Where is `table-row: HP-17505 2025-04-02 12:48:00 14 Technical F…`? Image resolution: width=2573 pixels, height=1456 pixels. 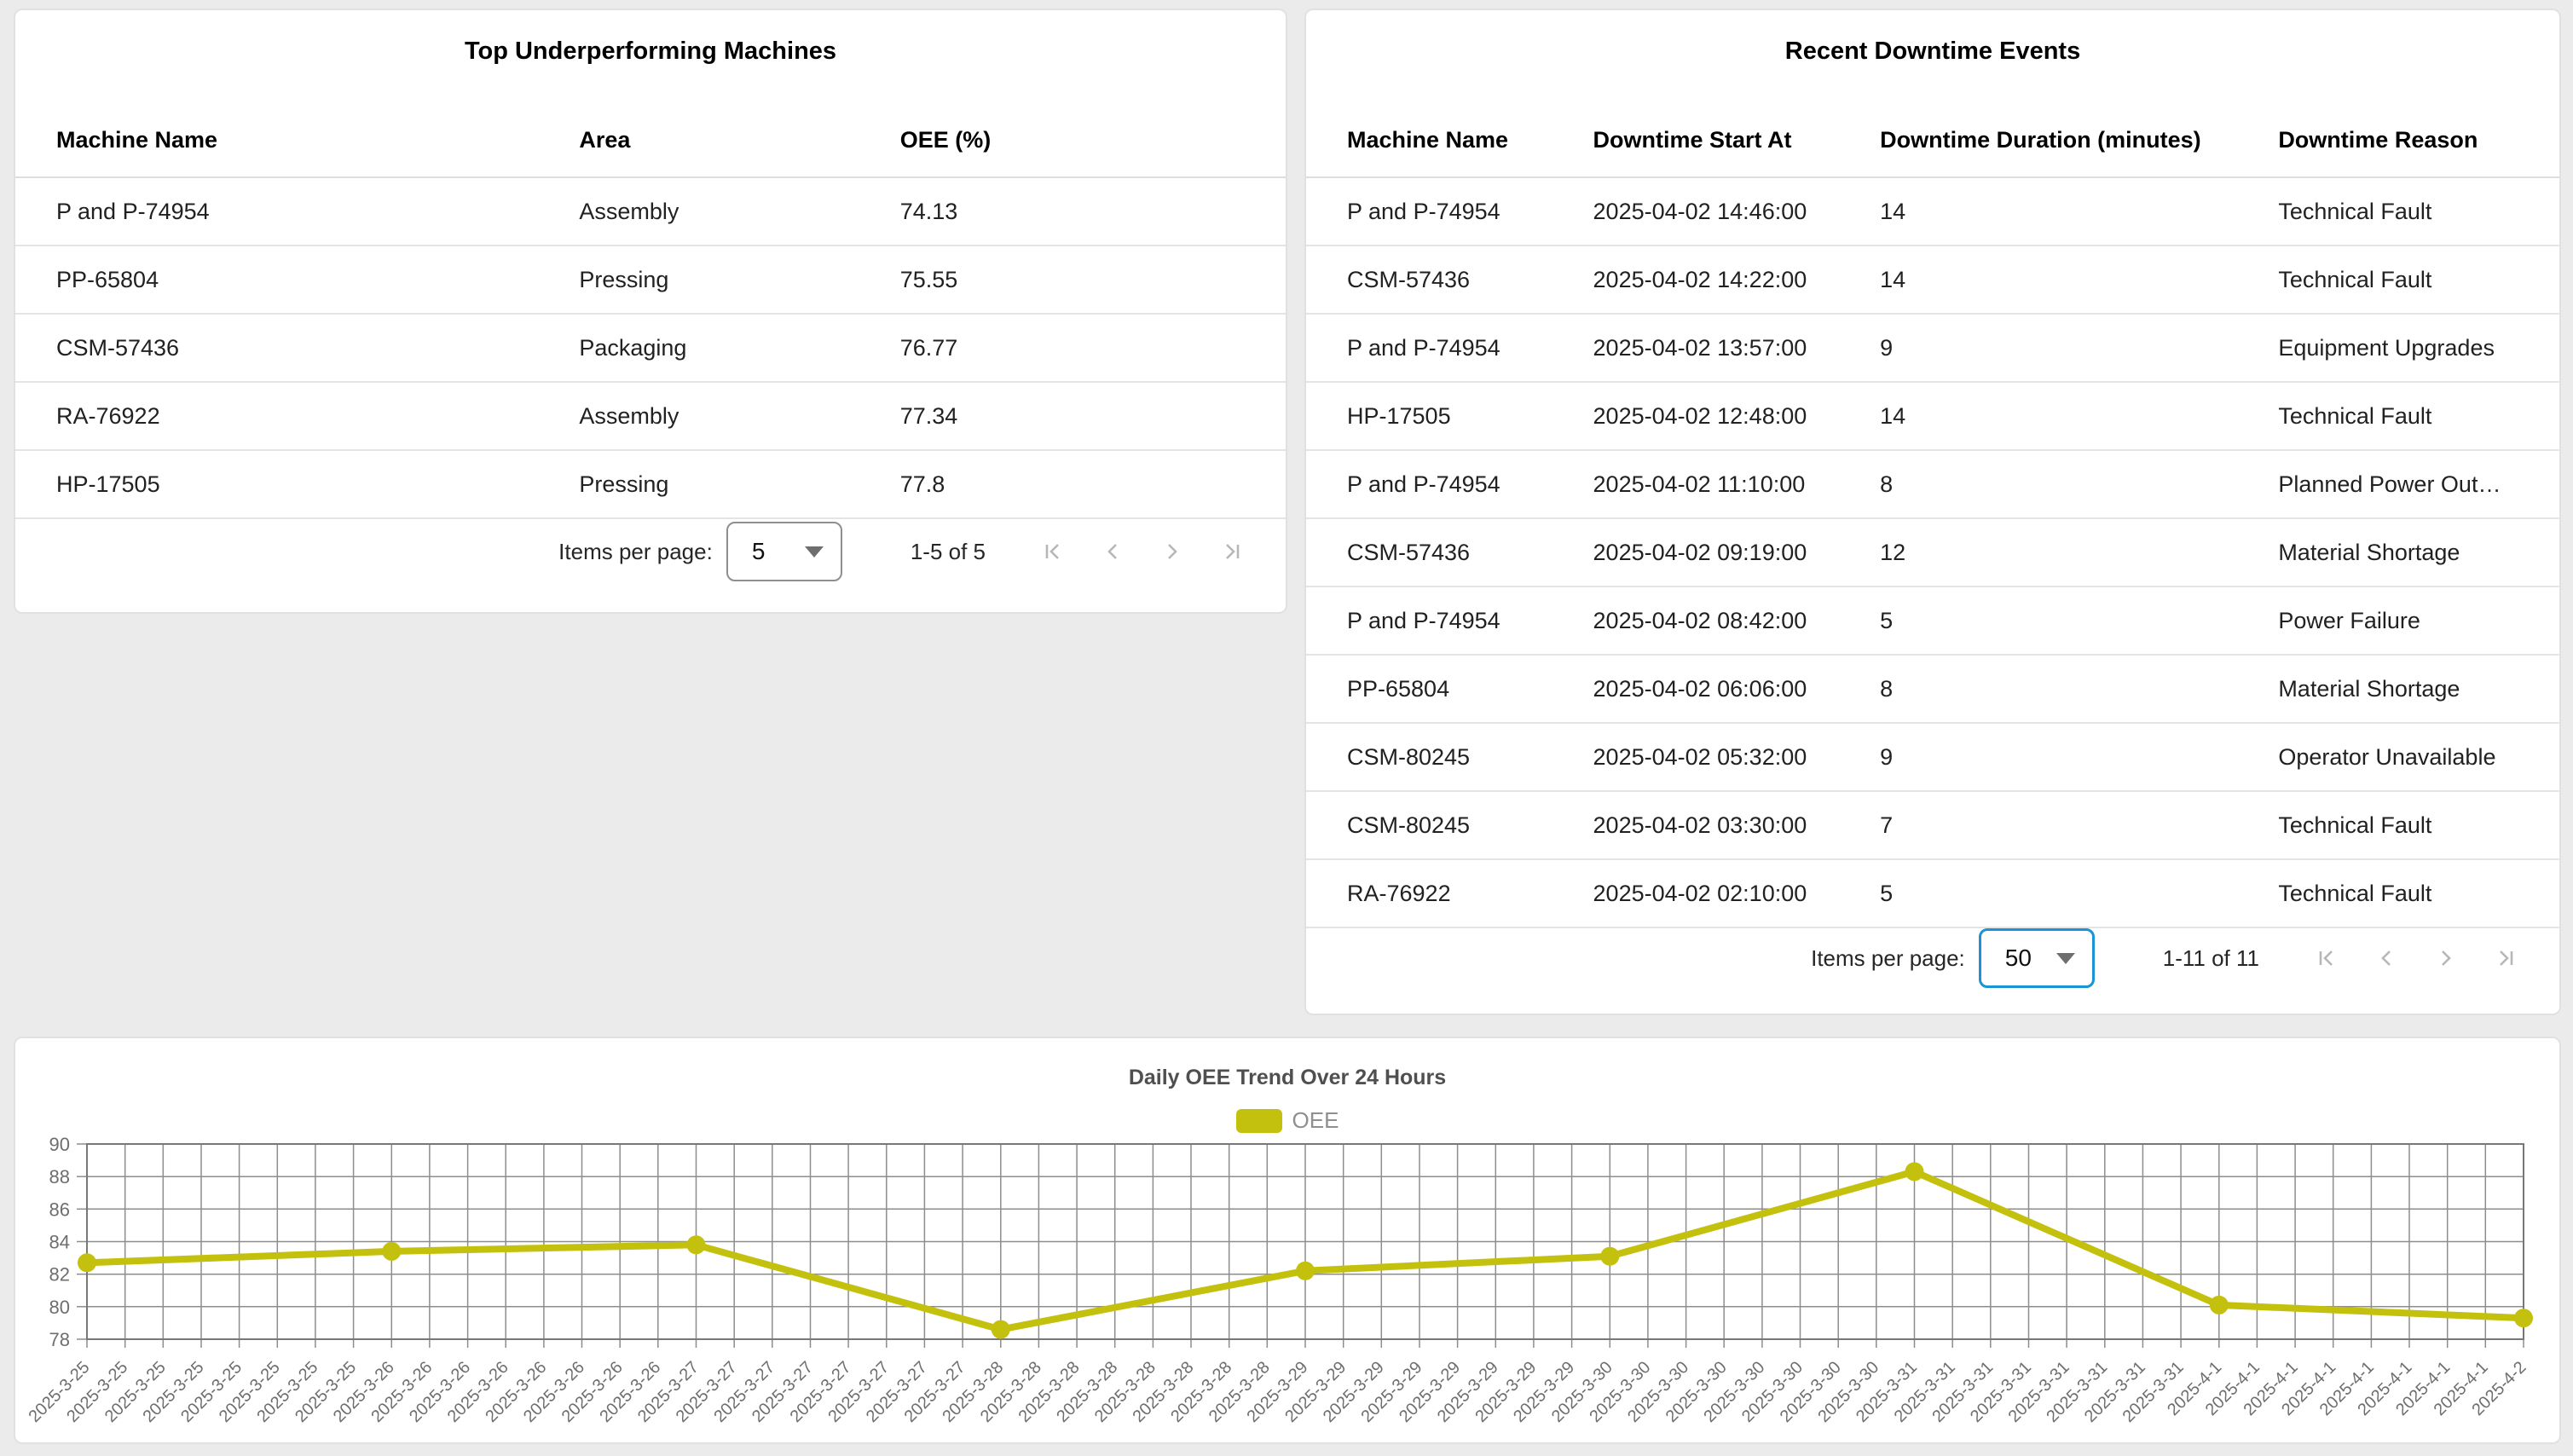
table-row: HP-17505 2025-04-02 12:48:00 14 Technical F… is located at coordinates (1932, 417).